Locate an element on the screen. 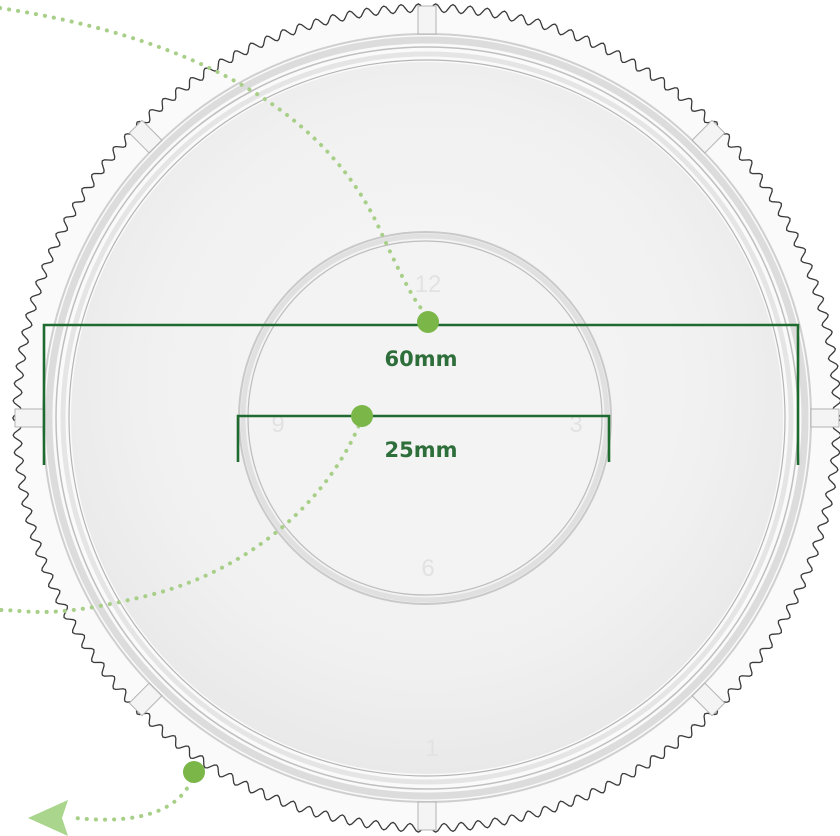 The image size is (840, 836). dotted-path-inner is located at coordinates (182, 515).